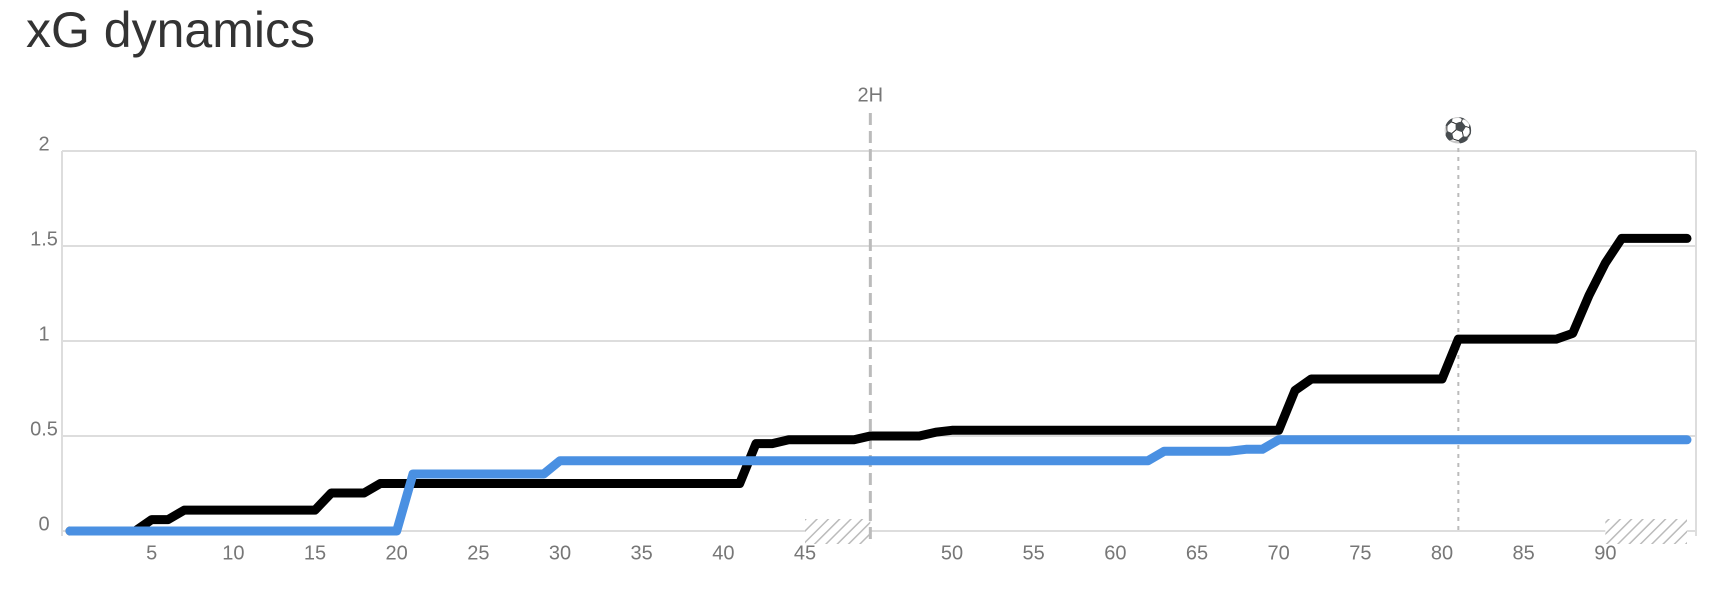 This screenshot has width=1718, height=601. I want to click on x-tick-label: 35, so click(642, 553).